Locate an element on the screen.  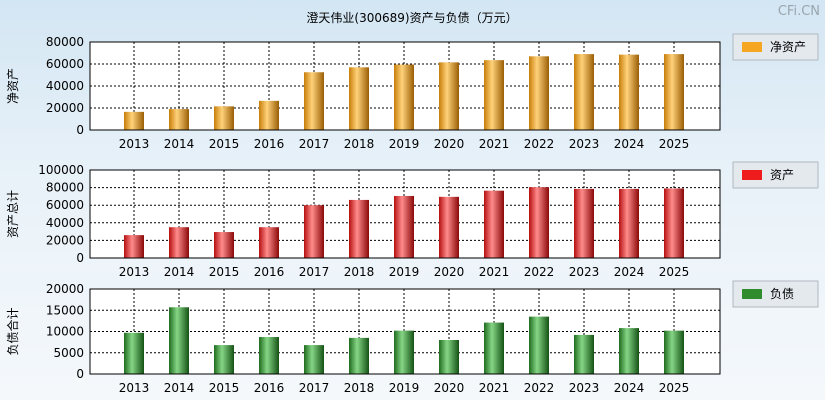
x-tick-label: 2023 is located at coordinates (584, 388).